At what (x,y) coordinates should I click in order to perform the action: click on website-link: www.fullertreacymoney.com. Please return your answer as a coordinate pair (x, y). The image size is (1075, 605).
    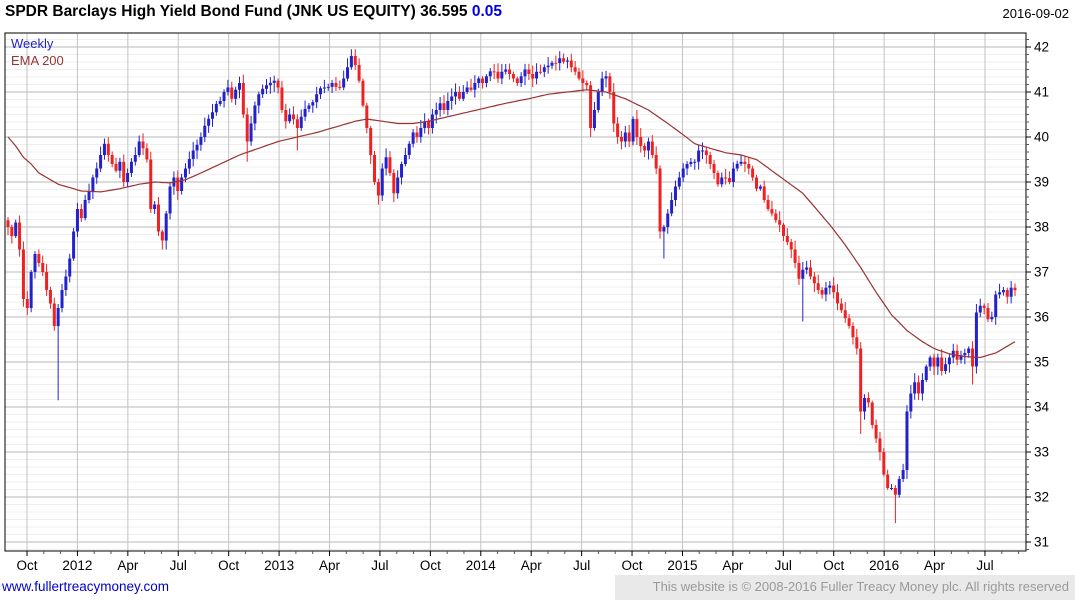
    Looking at the image, I should click on (86, 586).